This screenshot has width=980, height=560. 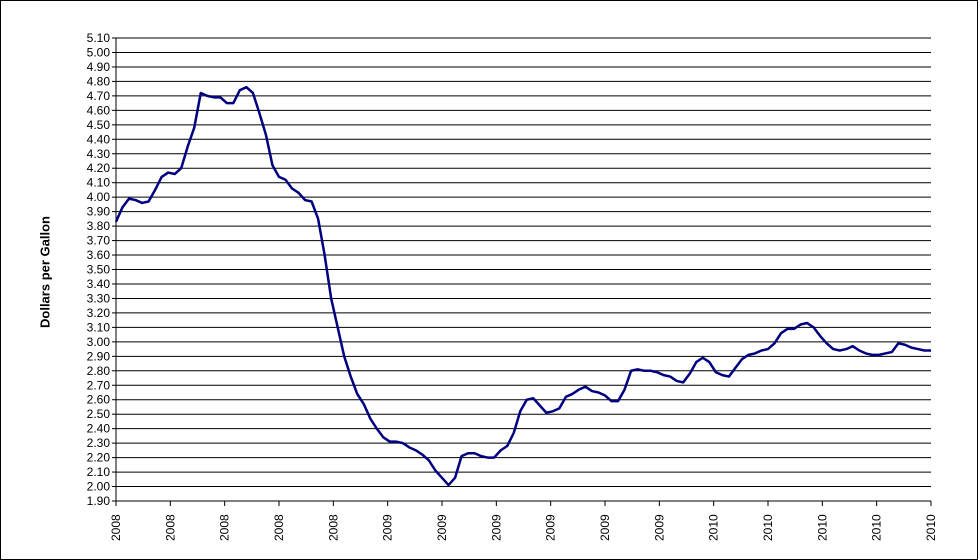 What do you see at coordinates (99, 443) in the screenshot?
I see `y-tick-label: 2.30` at bounding box center [99, 443].